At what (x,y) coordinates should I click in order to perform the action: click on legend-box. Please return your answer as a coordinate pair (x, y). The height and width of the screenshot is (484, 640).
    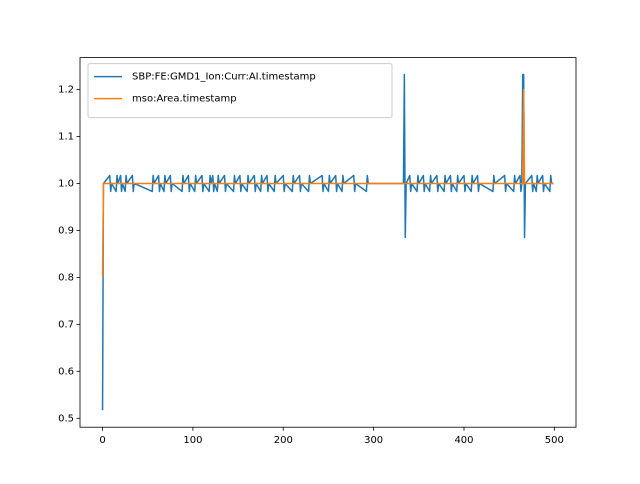
    Looking at the image, I should click on (240, 91).